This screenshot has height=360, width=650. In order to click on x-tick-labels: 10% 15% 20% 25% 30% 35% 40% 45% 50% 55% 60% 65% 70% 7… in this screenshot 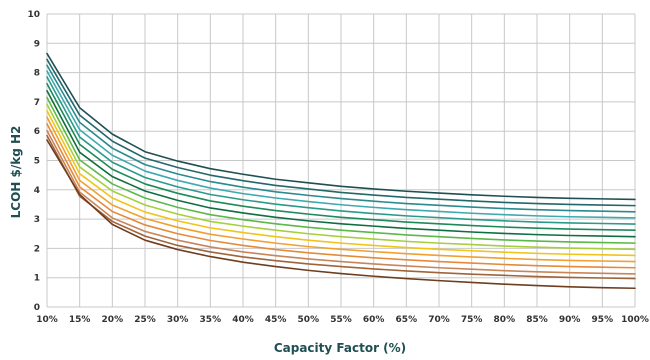, I will do `click(342, 320)`.